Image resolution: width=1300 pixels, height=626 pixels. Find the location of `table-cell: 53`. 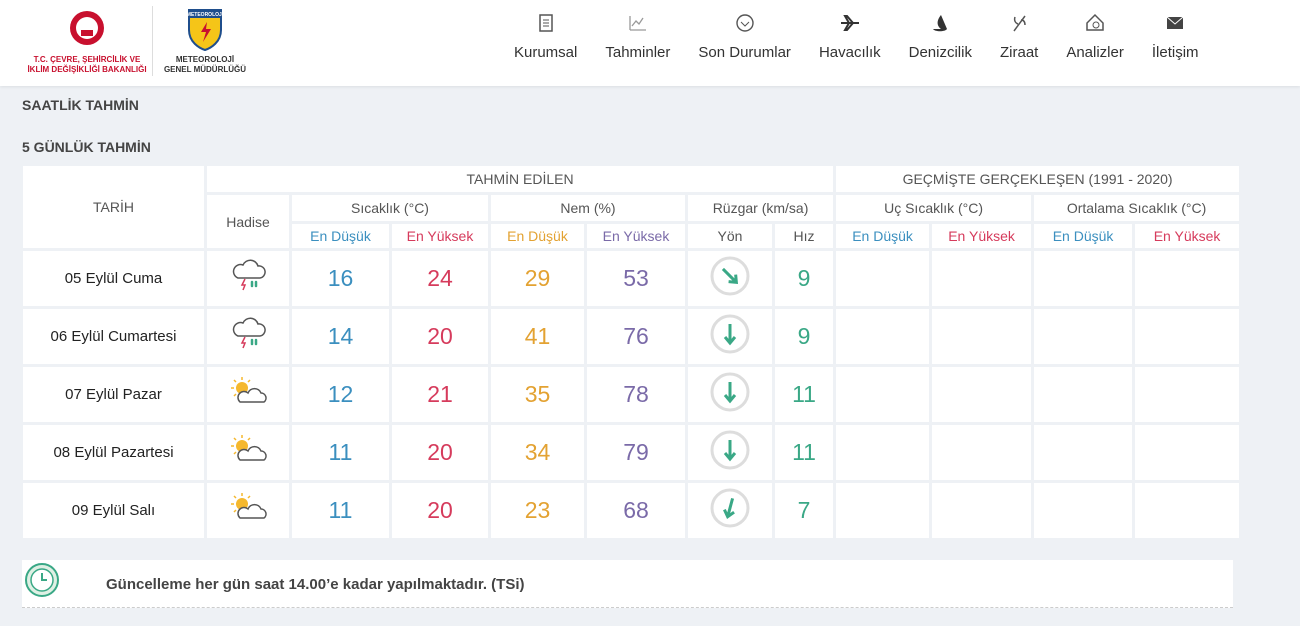

table-cell: 53 is located at coordinates (636, 278).